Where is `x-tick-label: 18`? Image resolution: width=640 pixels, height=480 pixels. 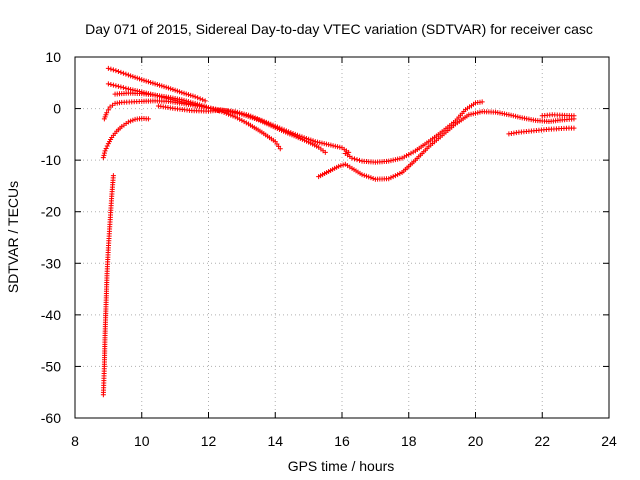
x-tick-label: 18 is located at coordinates (409, 441).